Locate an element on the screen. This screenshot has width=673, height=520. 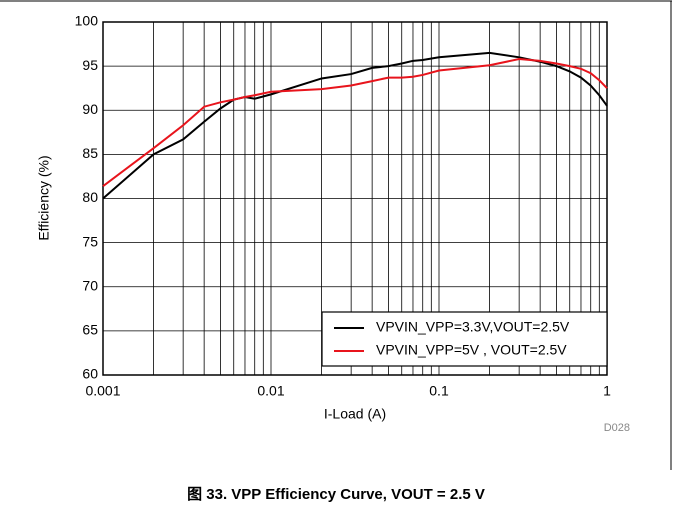
x-tick-label: 0.001 is located at coordinates (102, 391).